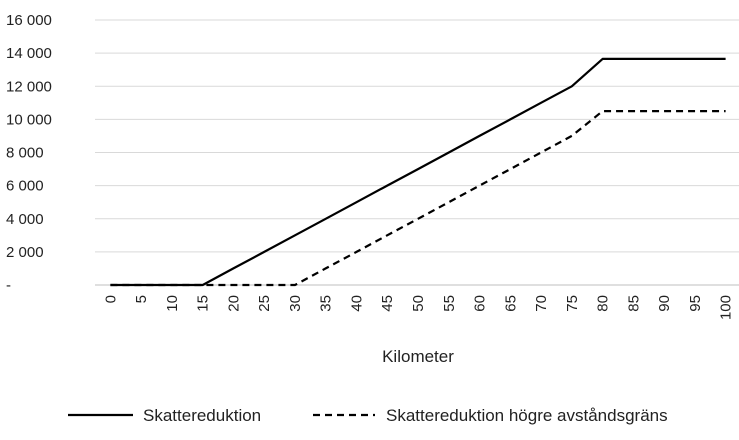 The image size is (739, 440). I want to click on x-tick-label: 10, so click(172, 303).